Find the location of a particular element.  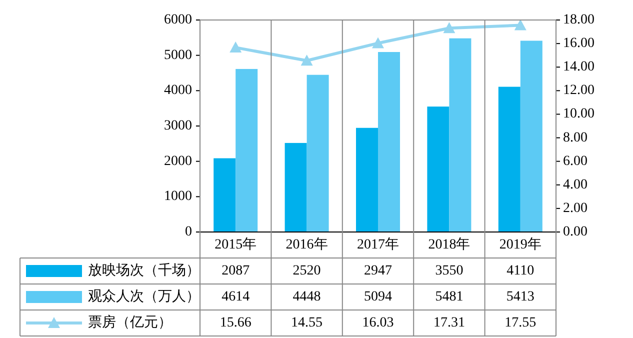

data-label: 4448 is located at coordinates (306, 297).